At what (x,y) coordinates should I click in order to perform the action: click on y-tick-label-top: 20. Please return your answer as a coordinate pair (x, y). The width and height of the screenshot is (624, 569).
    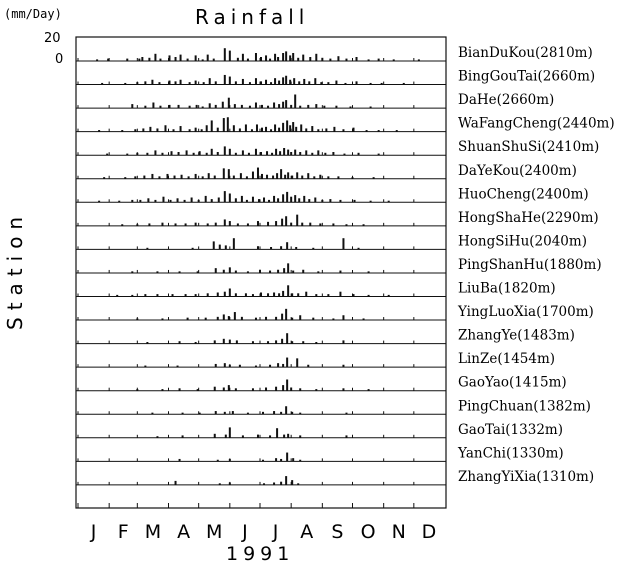
    Looking at the image, I should click on (52, 38).